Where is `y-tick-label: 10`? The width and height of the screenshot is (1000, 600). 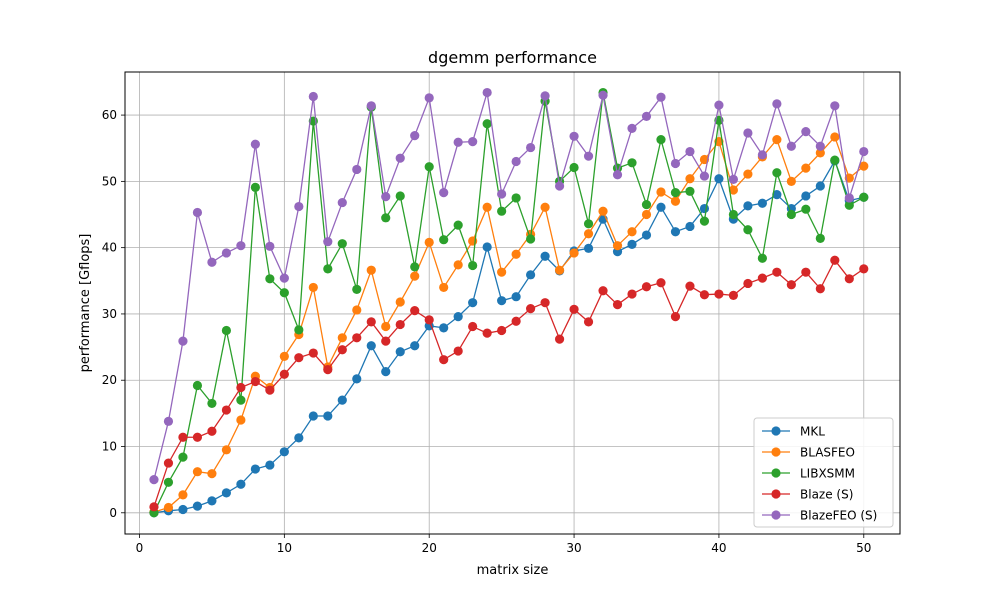
y-tick-label: 10 is located at coordinates (109, 447).